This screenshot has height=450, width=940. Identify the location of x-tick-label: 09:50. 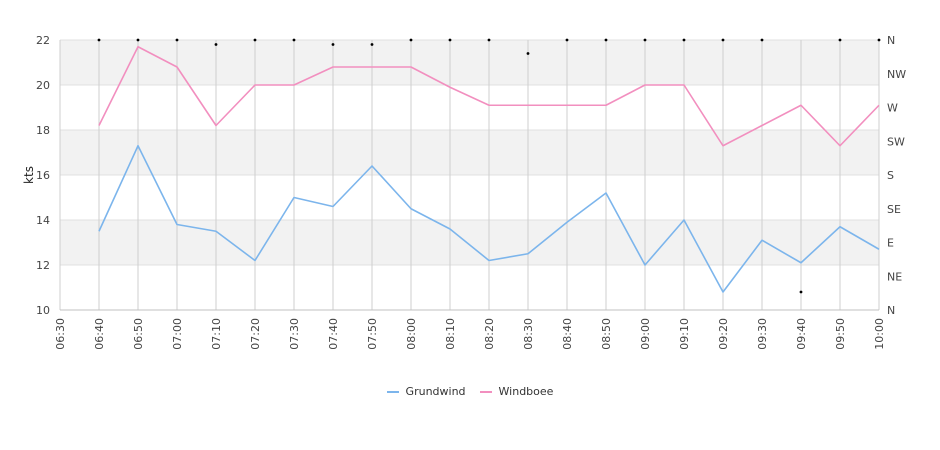
(840, 334).